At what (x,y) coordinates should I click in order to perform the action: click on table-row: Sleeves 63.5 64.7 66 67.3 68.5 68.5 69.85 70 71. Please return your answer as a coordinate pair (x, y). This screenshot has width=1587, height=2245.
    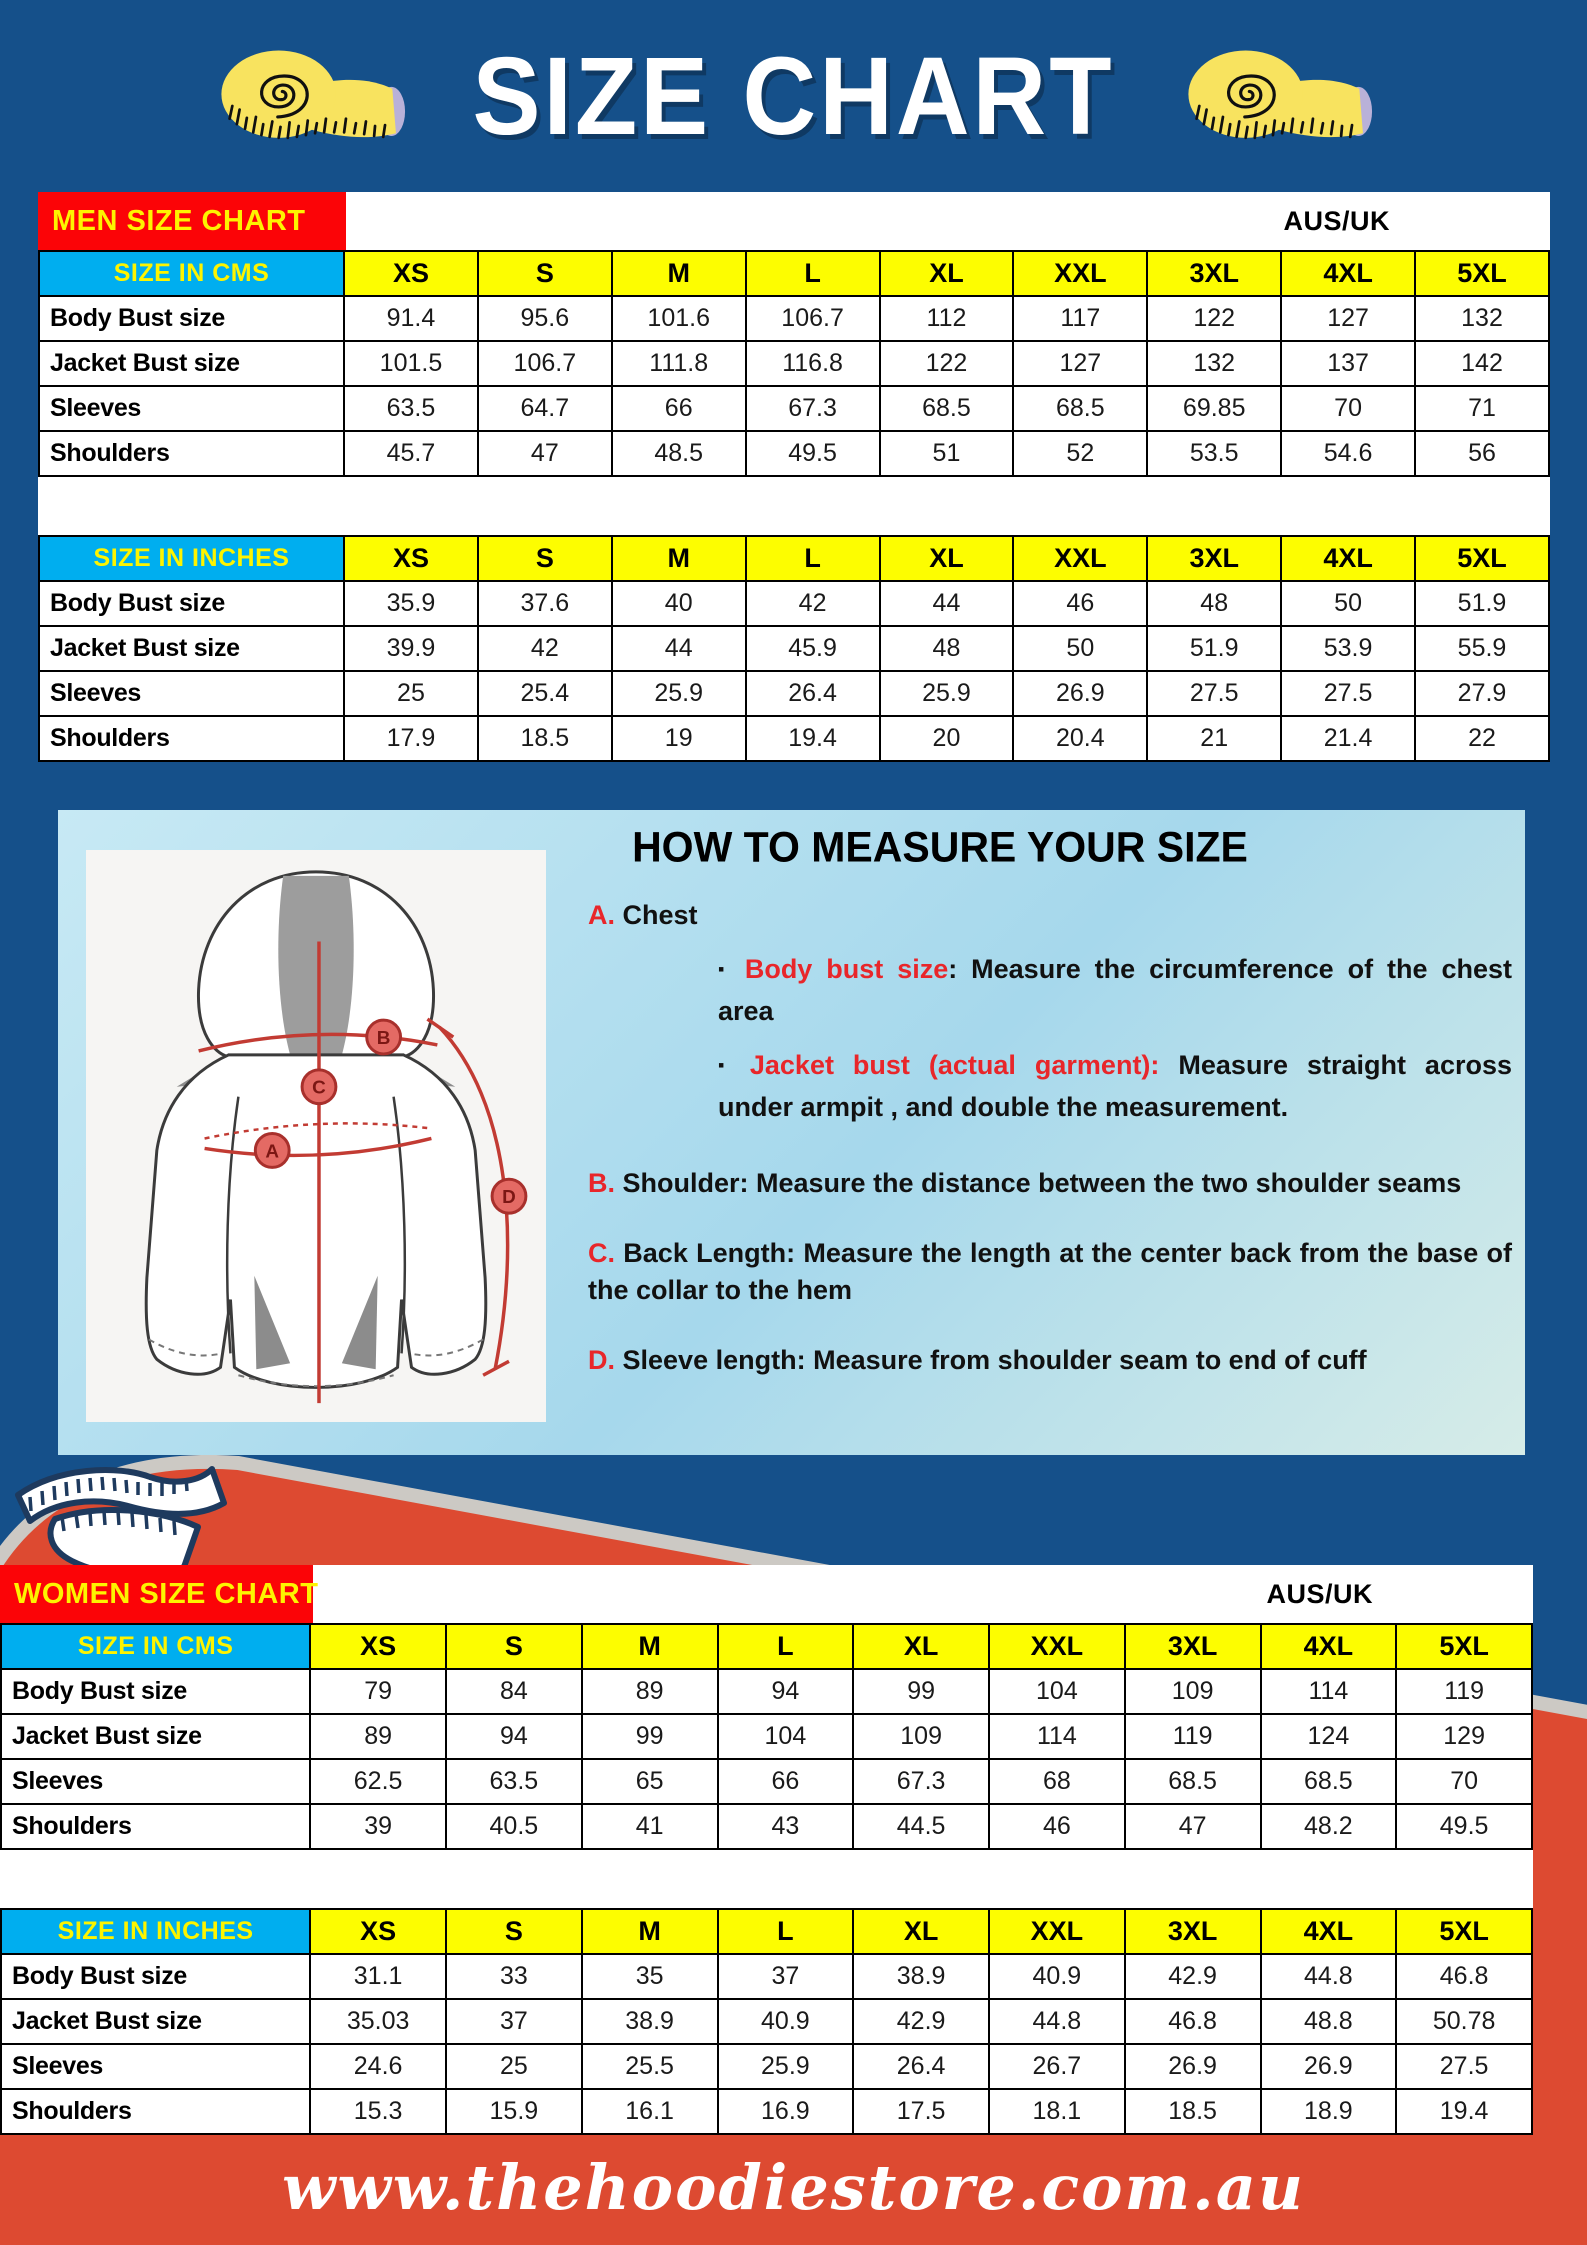
    Looking at the image, I should click on (793, 408).